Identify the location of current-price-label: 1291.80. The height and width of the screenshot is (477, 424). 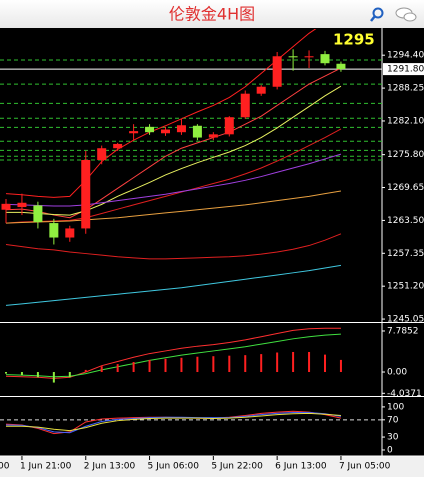
(405, 70).